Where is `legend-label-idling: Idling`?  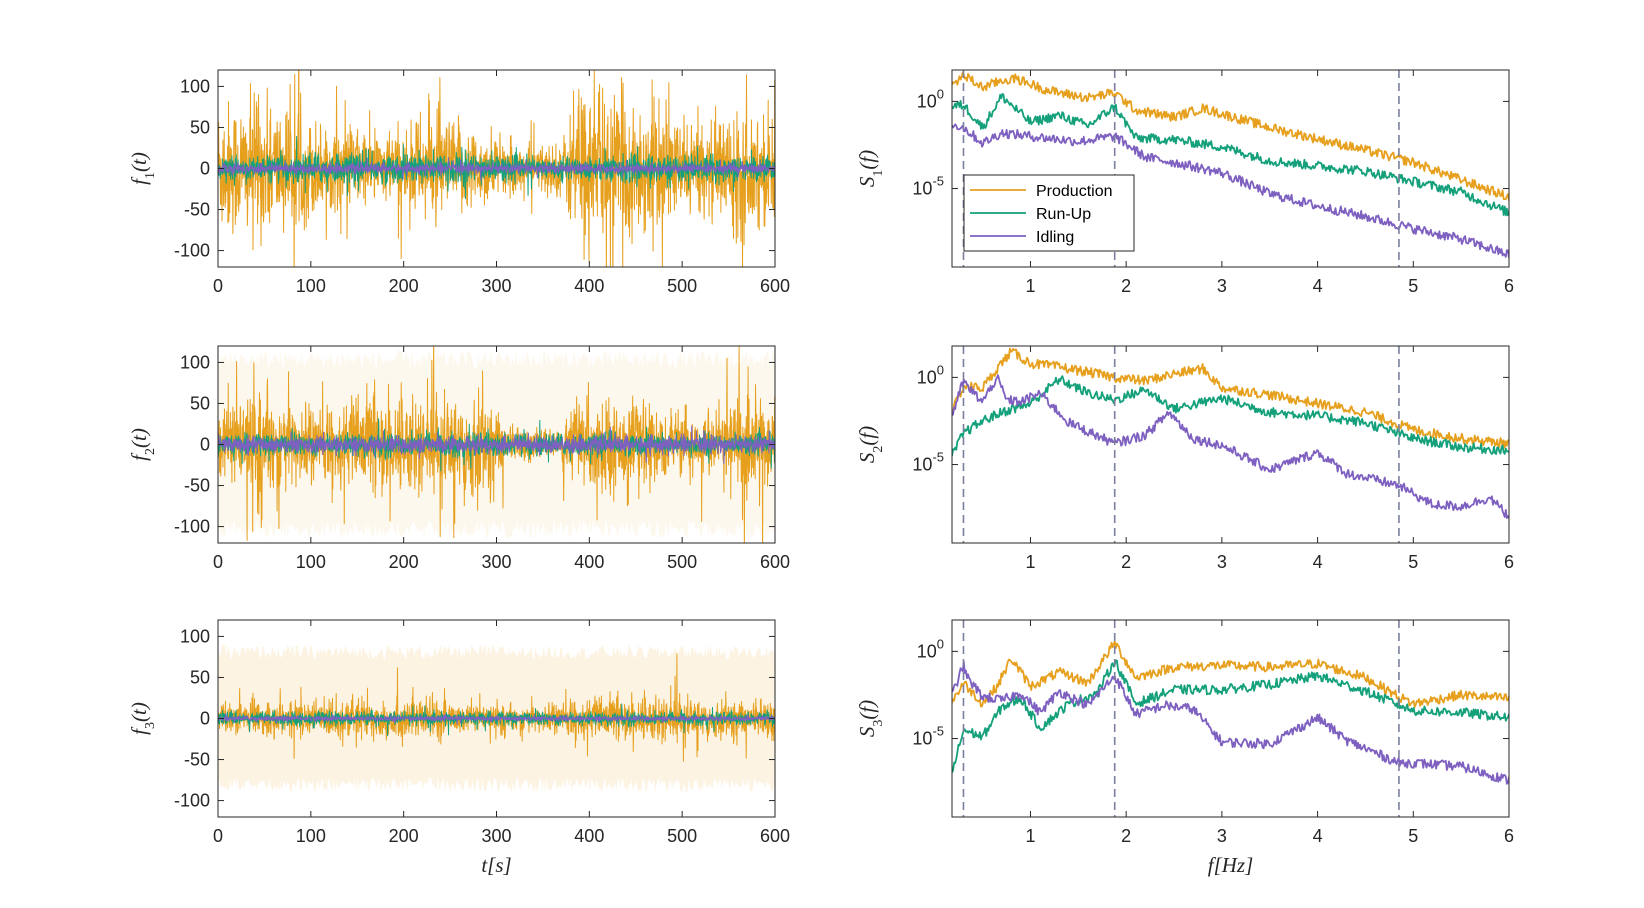 legend-label-idling: Idling is located at coordinates (1055, 237).